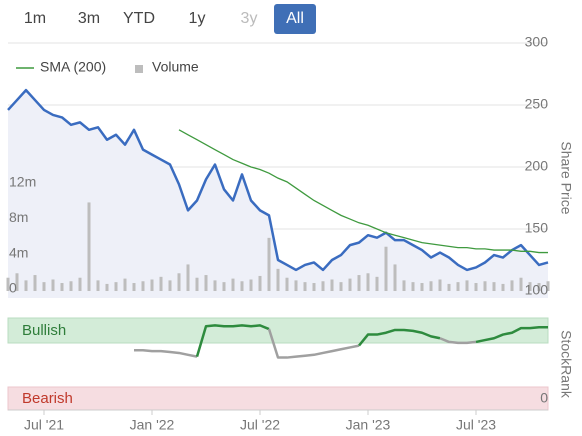  I want to click on bullish-zone, so click(278, 330).